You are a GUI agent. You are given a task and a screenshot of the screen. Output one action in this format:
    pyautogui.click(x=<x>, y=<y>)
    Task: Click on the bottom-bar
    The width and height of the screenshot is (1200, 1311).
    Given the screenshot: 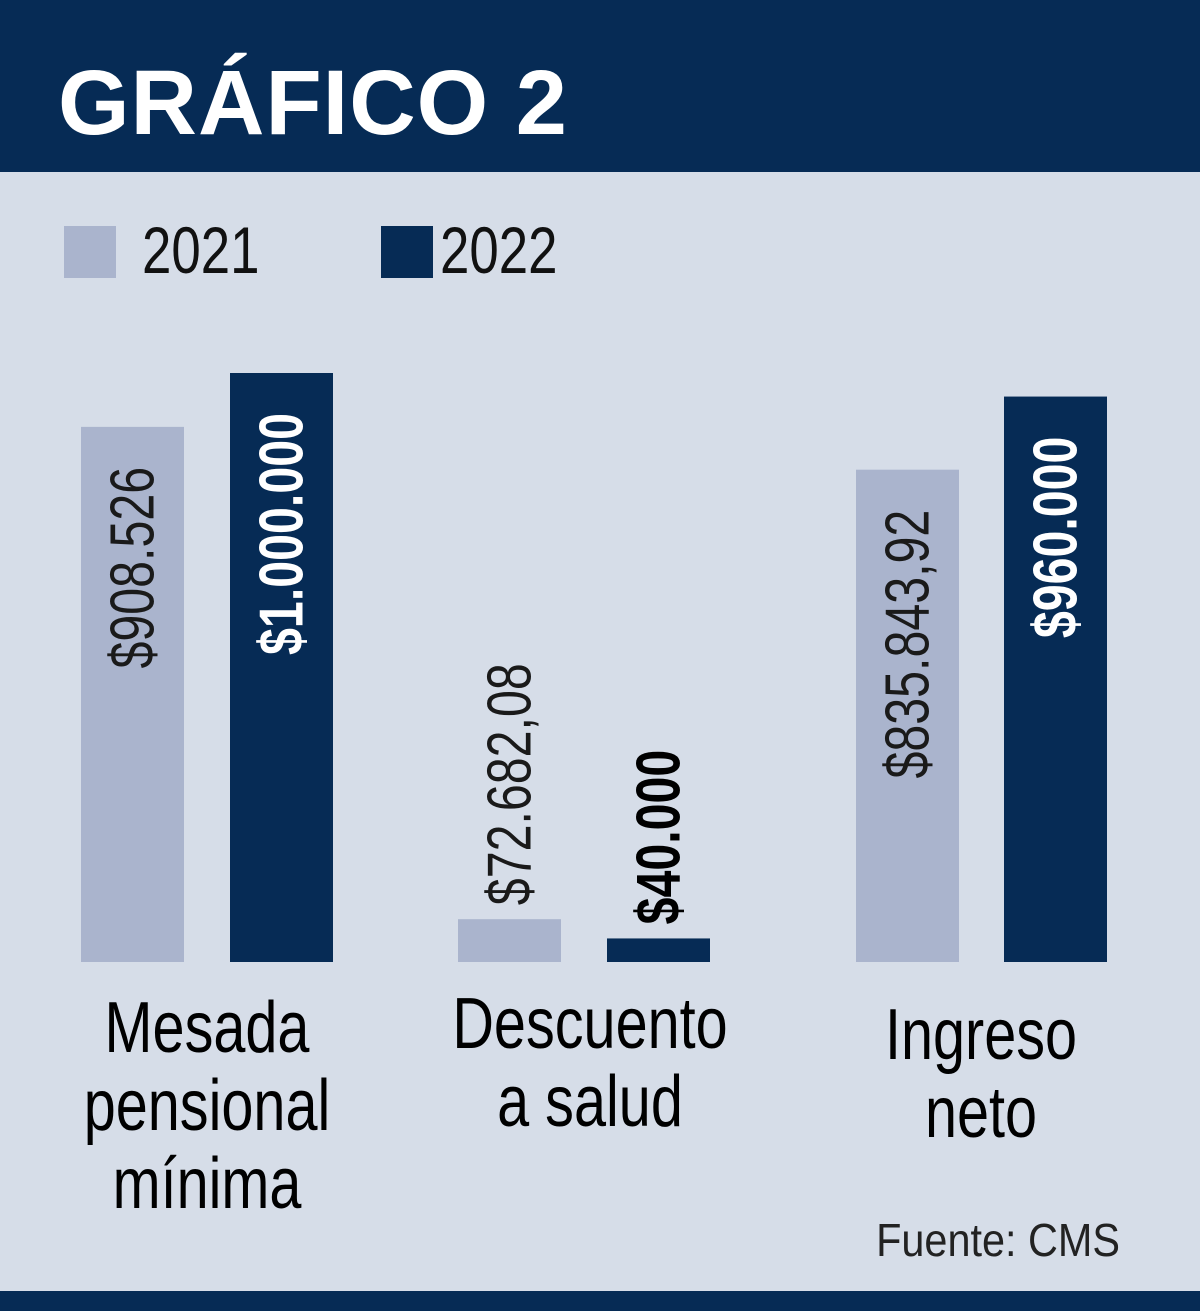 What is the action you would take?
    pyautogui.click(x=600, y=1301)
    